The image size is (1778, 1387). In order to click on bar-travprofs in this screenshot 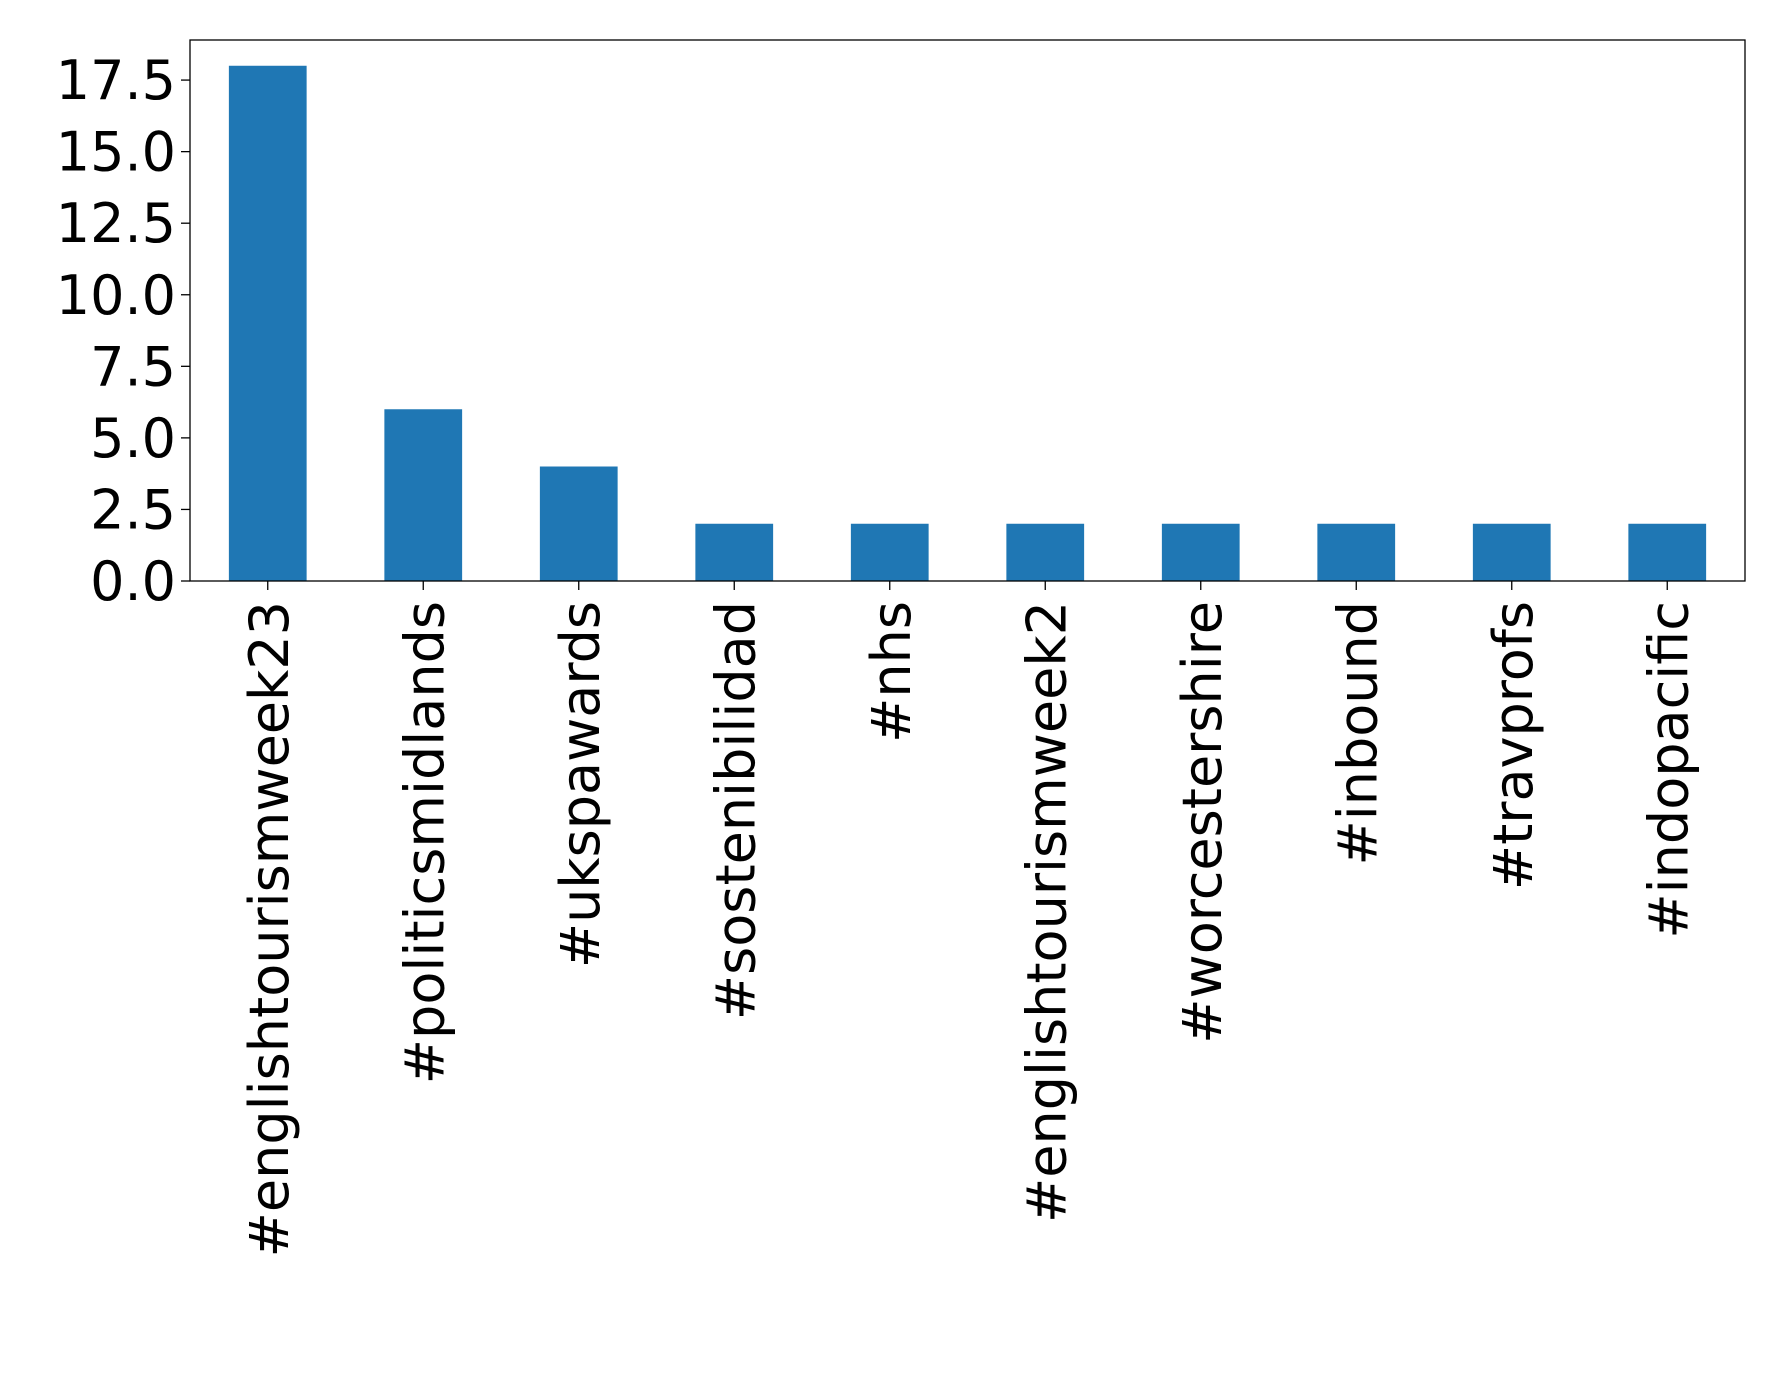, I will do `click(1511, 552)`.